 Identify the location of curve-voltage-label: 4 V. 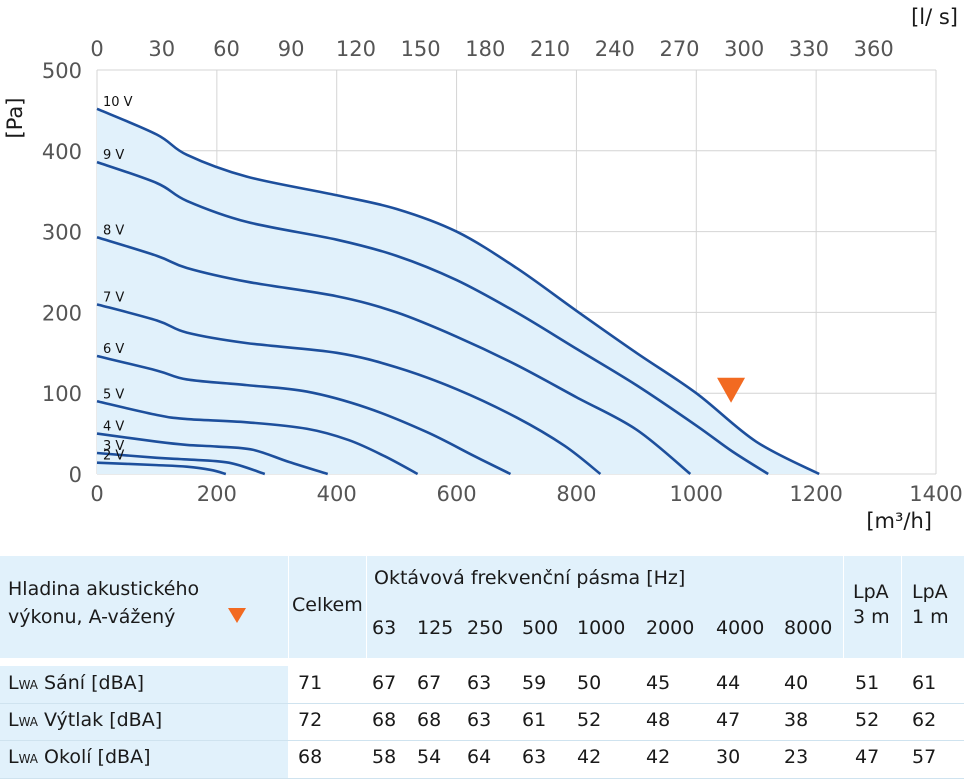
(113, 427).